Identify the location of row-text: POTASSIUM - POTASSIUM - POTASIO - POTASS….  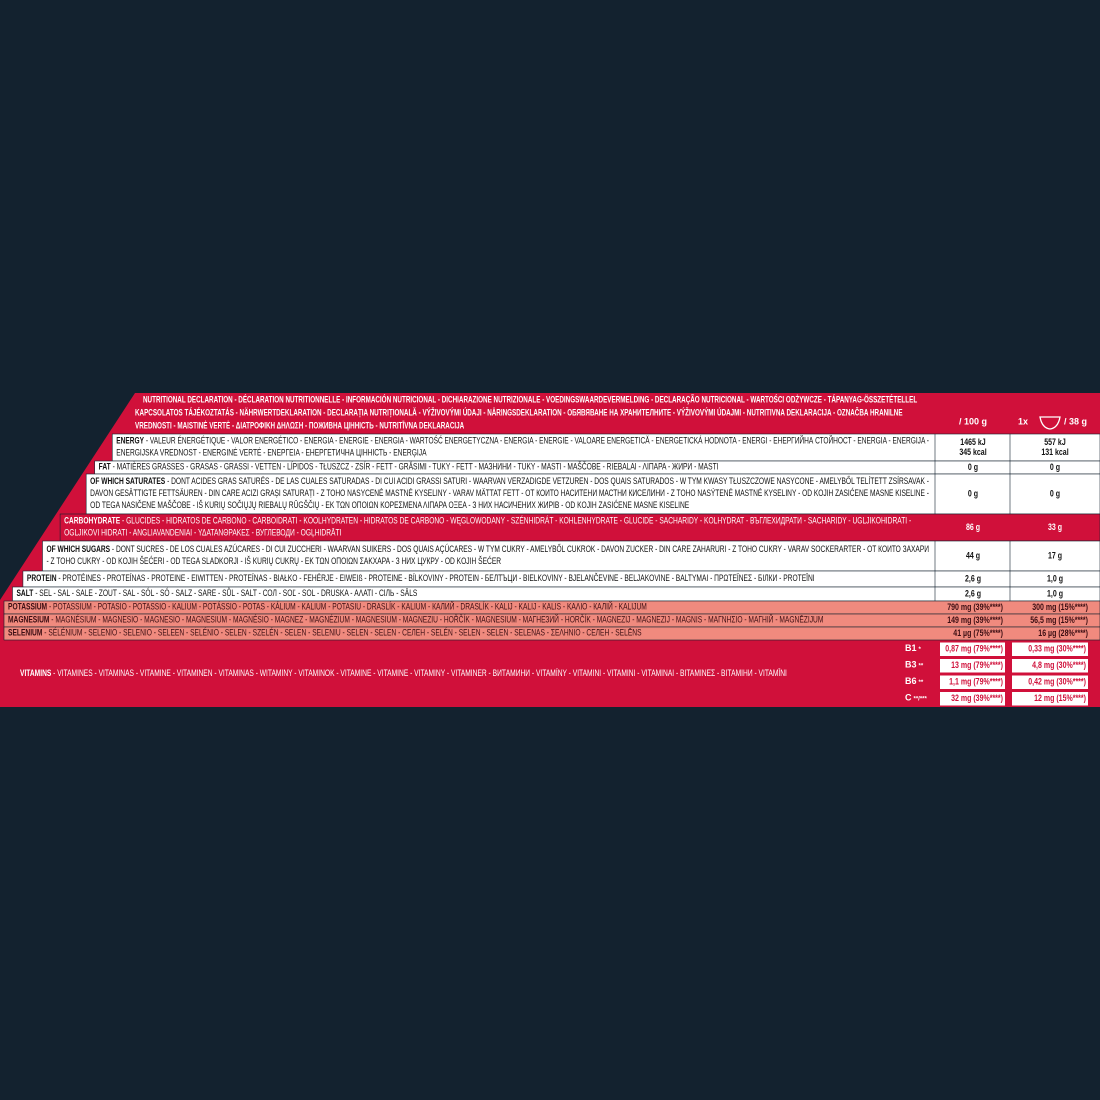
(327, 606).